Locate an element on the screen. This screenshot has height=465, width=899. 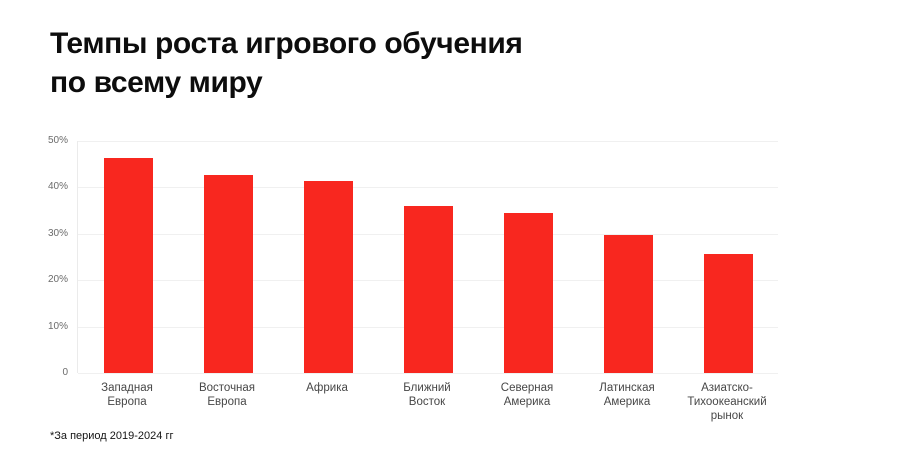
x-tick-label-5: Северная Америка is located at coordinates (527, 402).